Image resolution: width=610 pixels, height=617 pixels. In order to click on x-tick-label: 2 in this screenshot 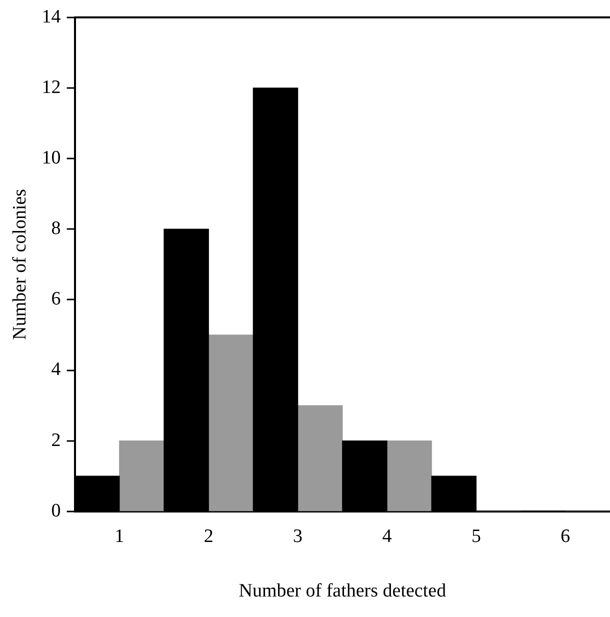, I will do `click(209, 536)`.